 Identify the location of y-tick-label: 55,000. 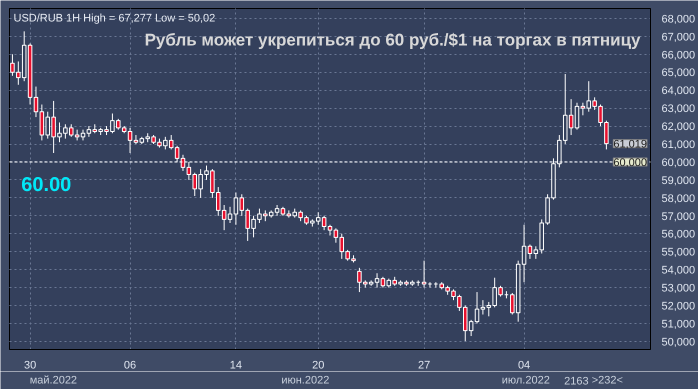
(679, 252).